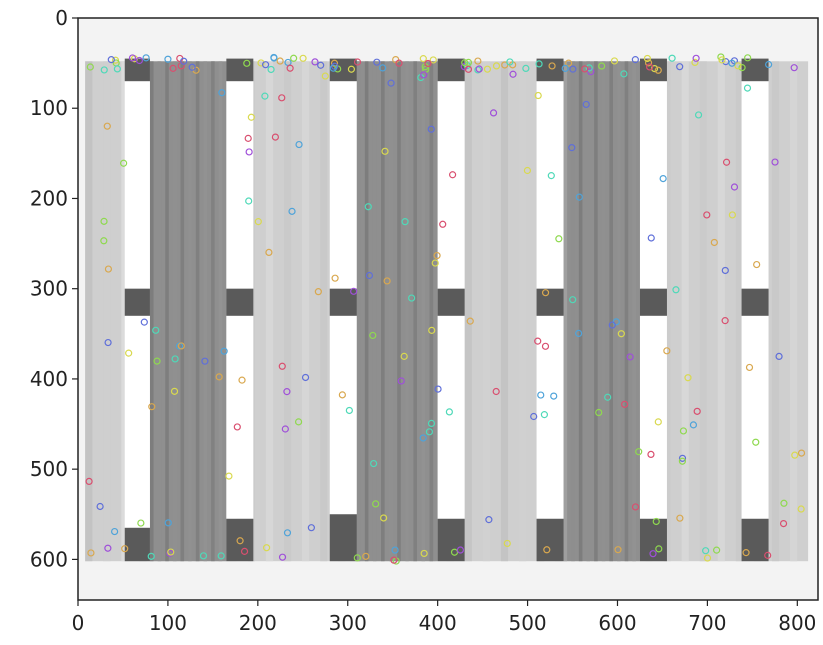 The height and width of the screenshot is (645, 823). What do you see at coordinates (707, 623) in the screenshot?
I see `x-tick-label: 700` at bounding box center [707, 623].